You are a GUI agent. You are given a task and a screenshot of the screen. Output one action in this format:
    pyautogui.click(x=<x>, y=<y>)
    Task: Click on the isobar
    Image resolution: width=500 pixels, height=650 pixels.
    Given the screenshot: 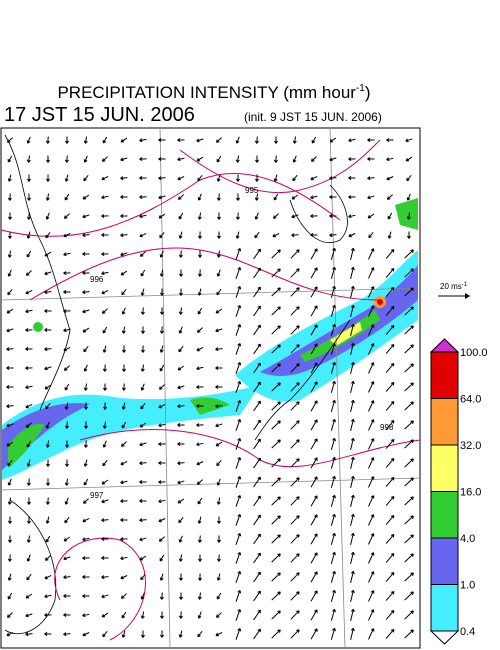 What is the action you would take?
    pyautogui.click(x=100, y=589)
    